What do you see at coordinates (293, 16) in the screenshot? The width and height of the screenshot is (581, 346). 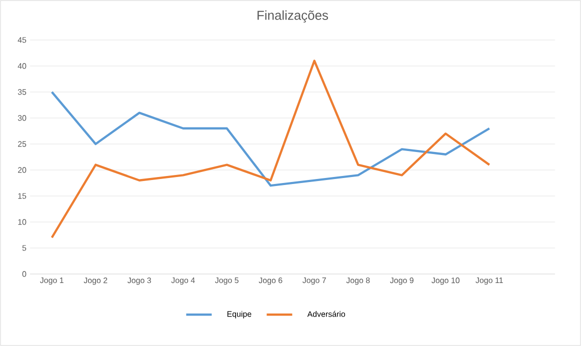 I see `chart-title: Finalizações` at bounding box center [293, 16].